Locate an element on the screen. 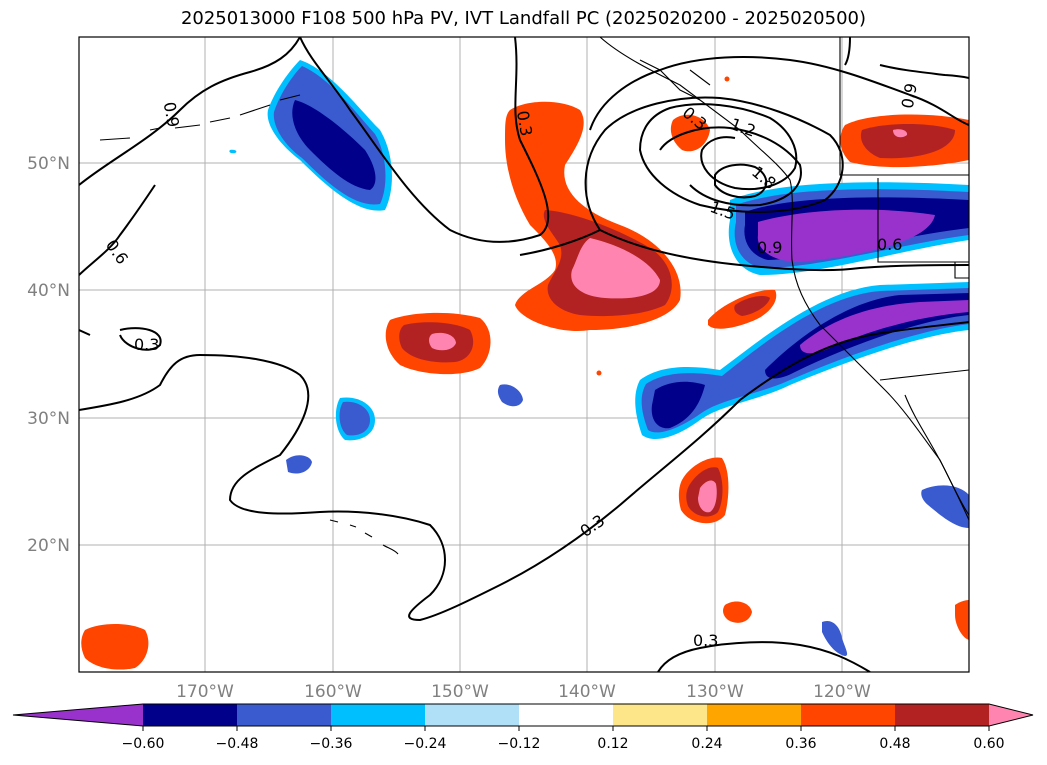 This screenshot has height=765, width=1047. colorbar-label: −0.48 is located at coordinates (237, 744).